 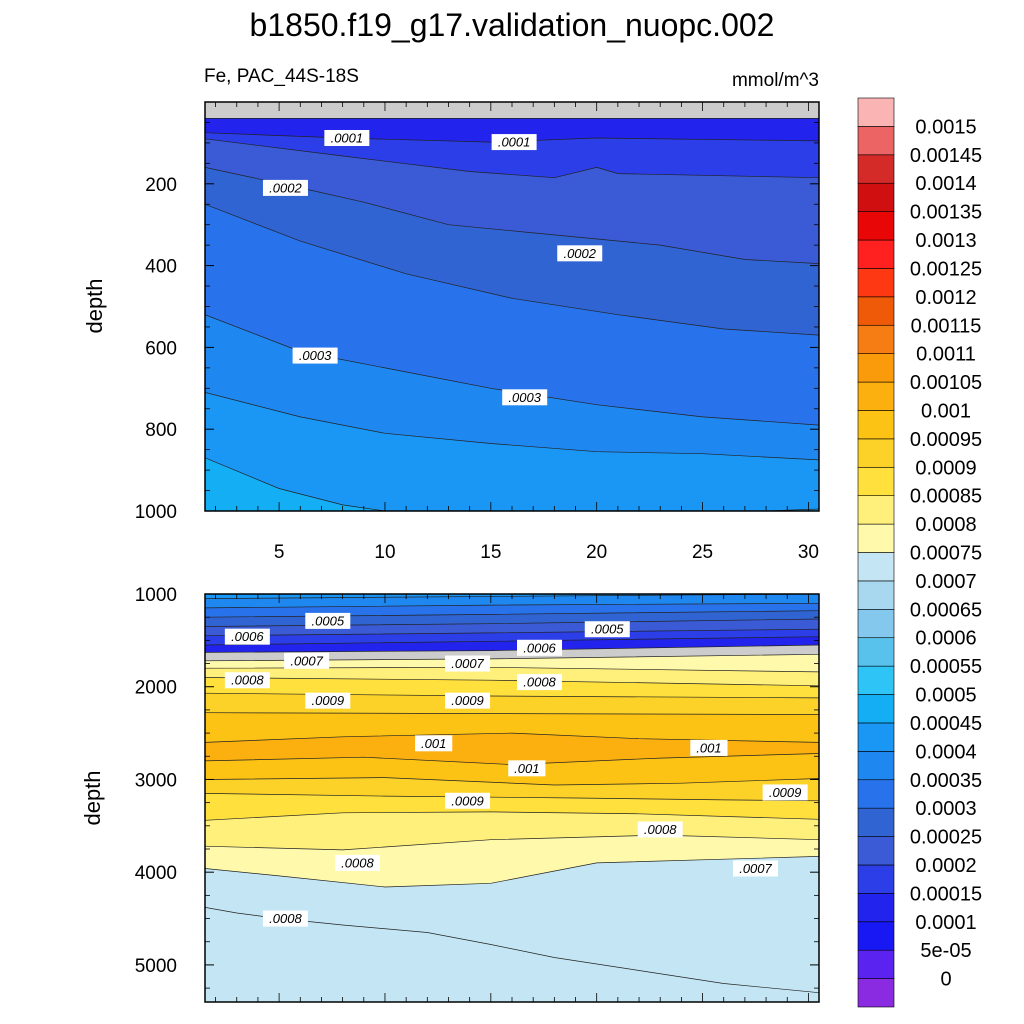 What do you see at coordinates (946, 667) in the screenshot?
I see `colorbar-label: 0.00055` at bounding box center [946, 667].